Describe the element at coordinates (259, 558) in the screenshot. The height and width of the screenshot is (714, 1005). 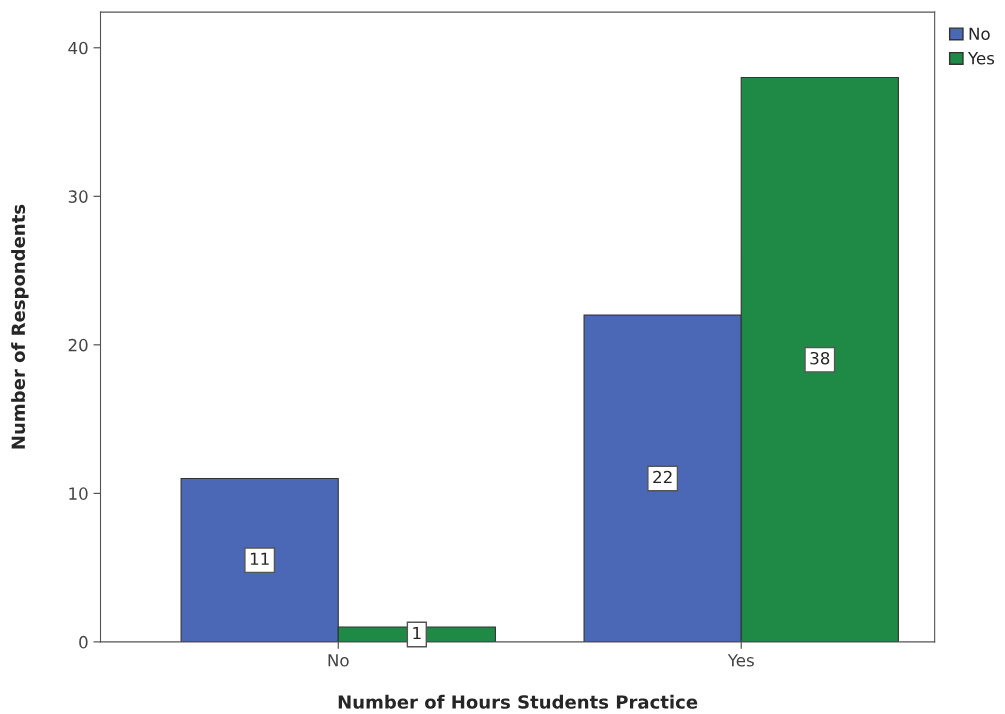
I see `data-label: 11` at that location.